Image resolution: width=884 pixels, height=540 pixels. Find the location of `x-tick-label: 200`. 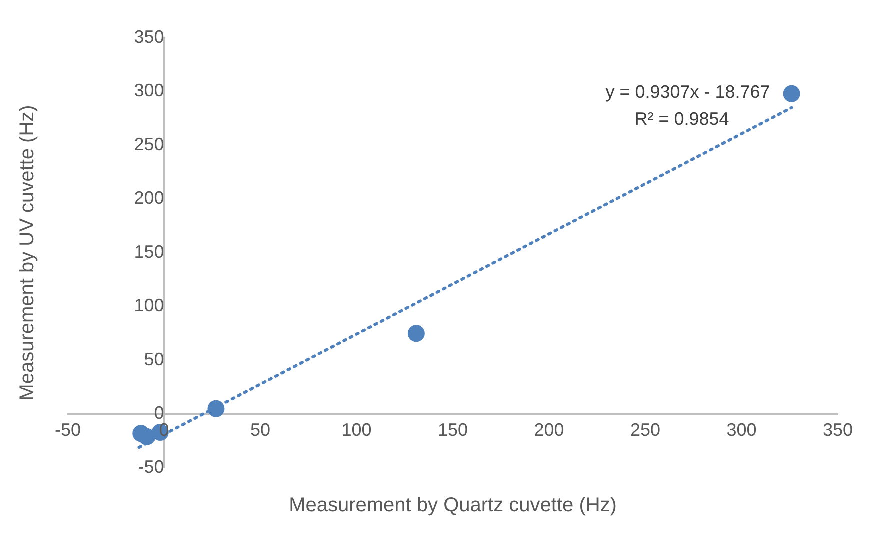

x-tick-label: 200 is located at coordinates (549, 430).